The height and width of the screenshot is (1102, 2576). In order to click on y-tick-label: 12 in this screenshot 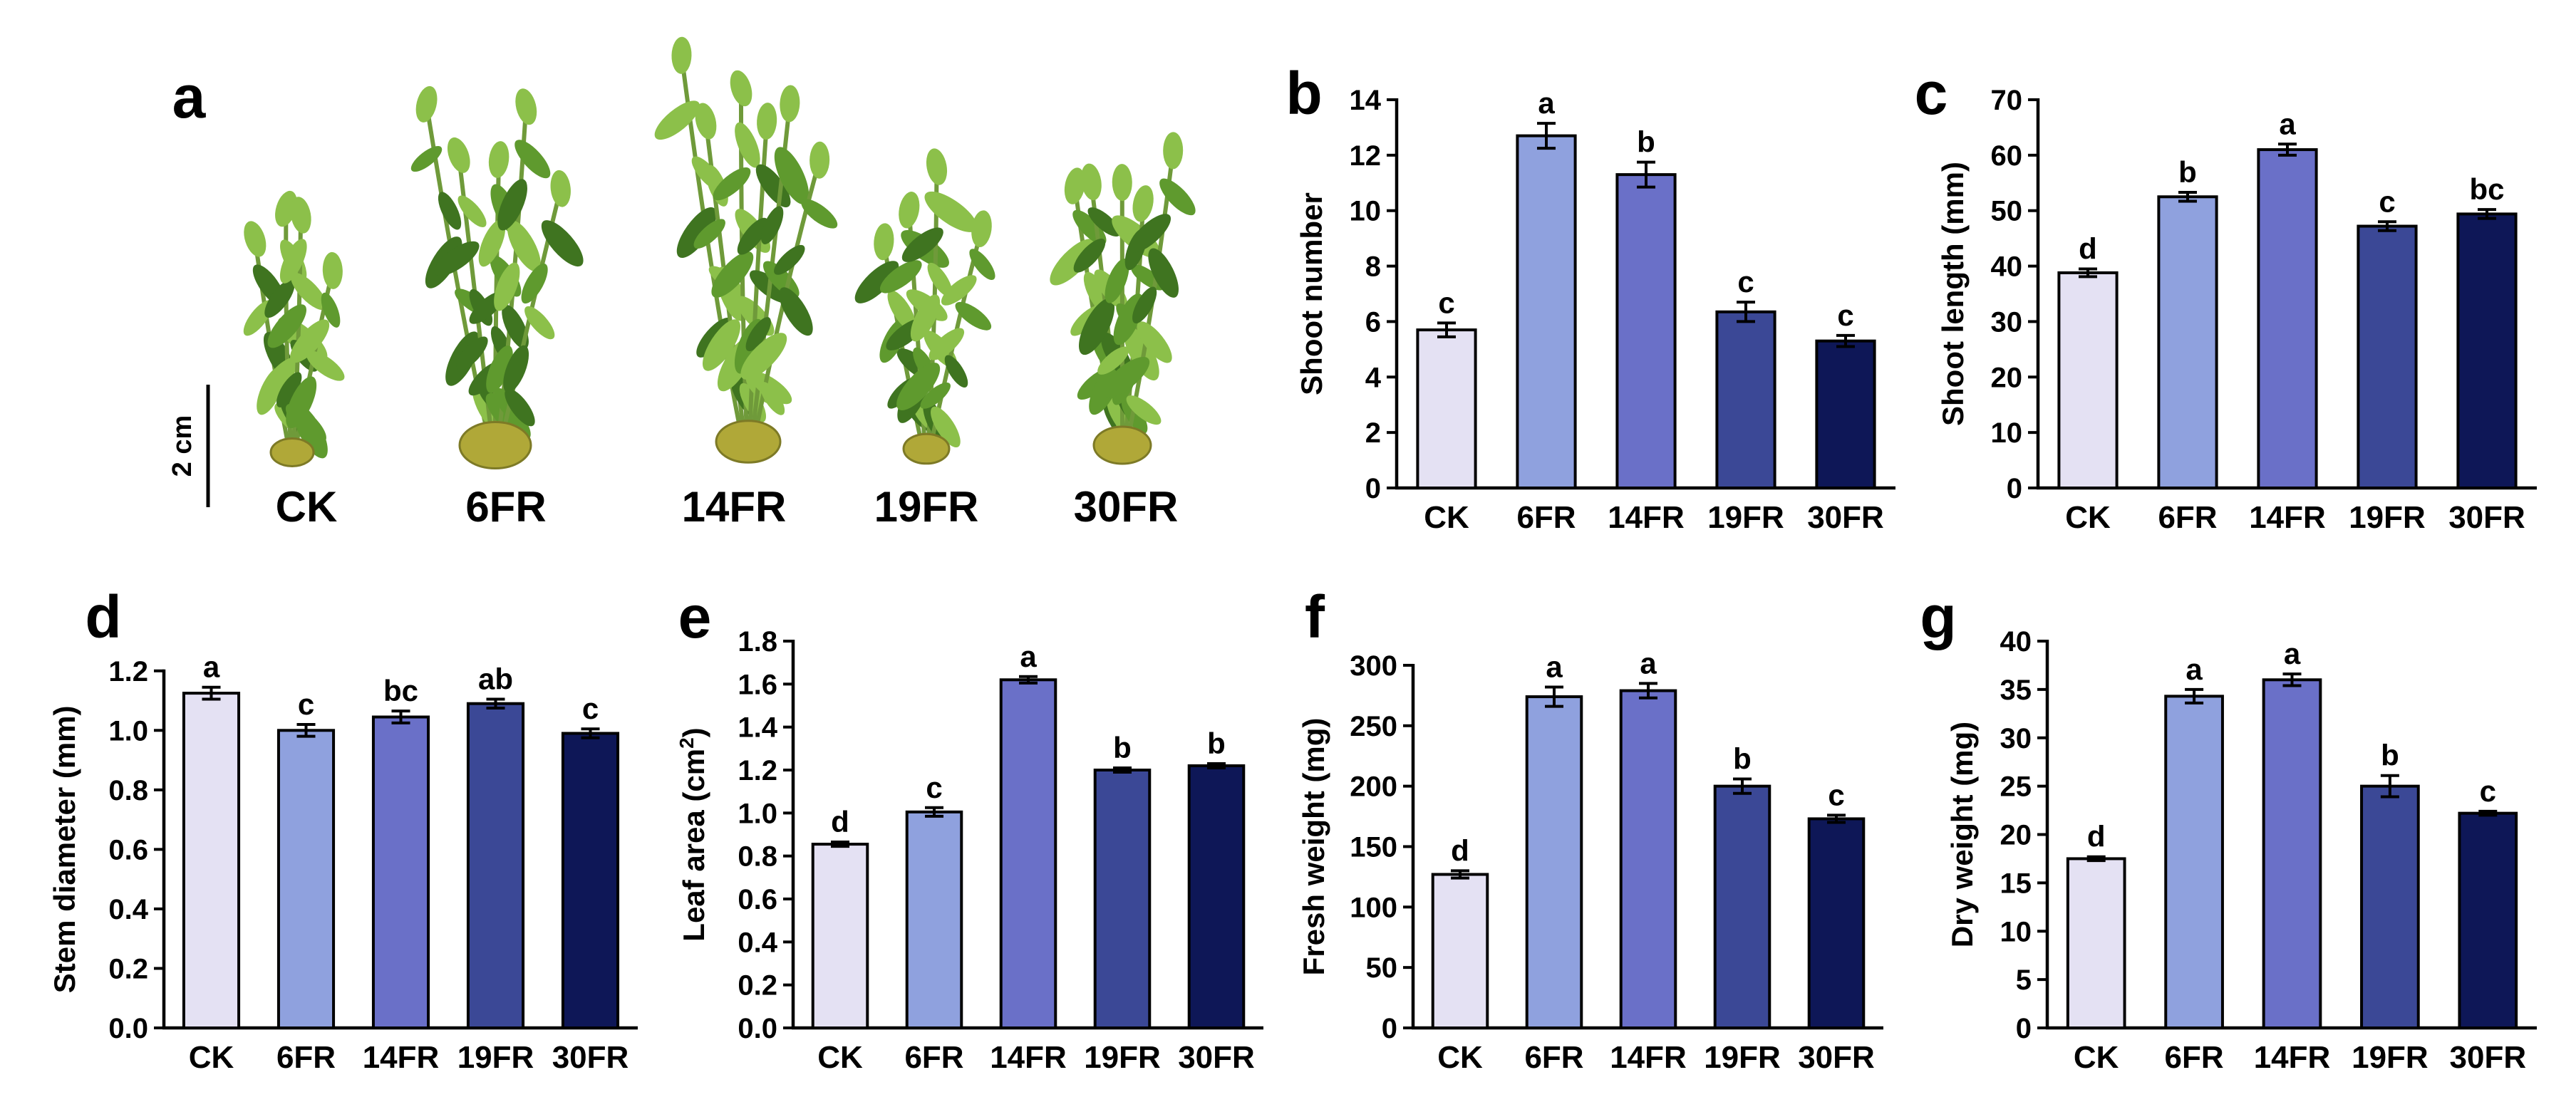, I will do `click(1366, 156)`.